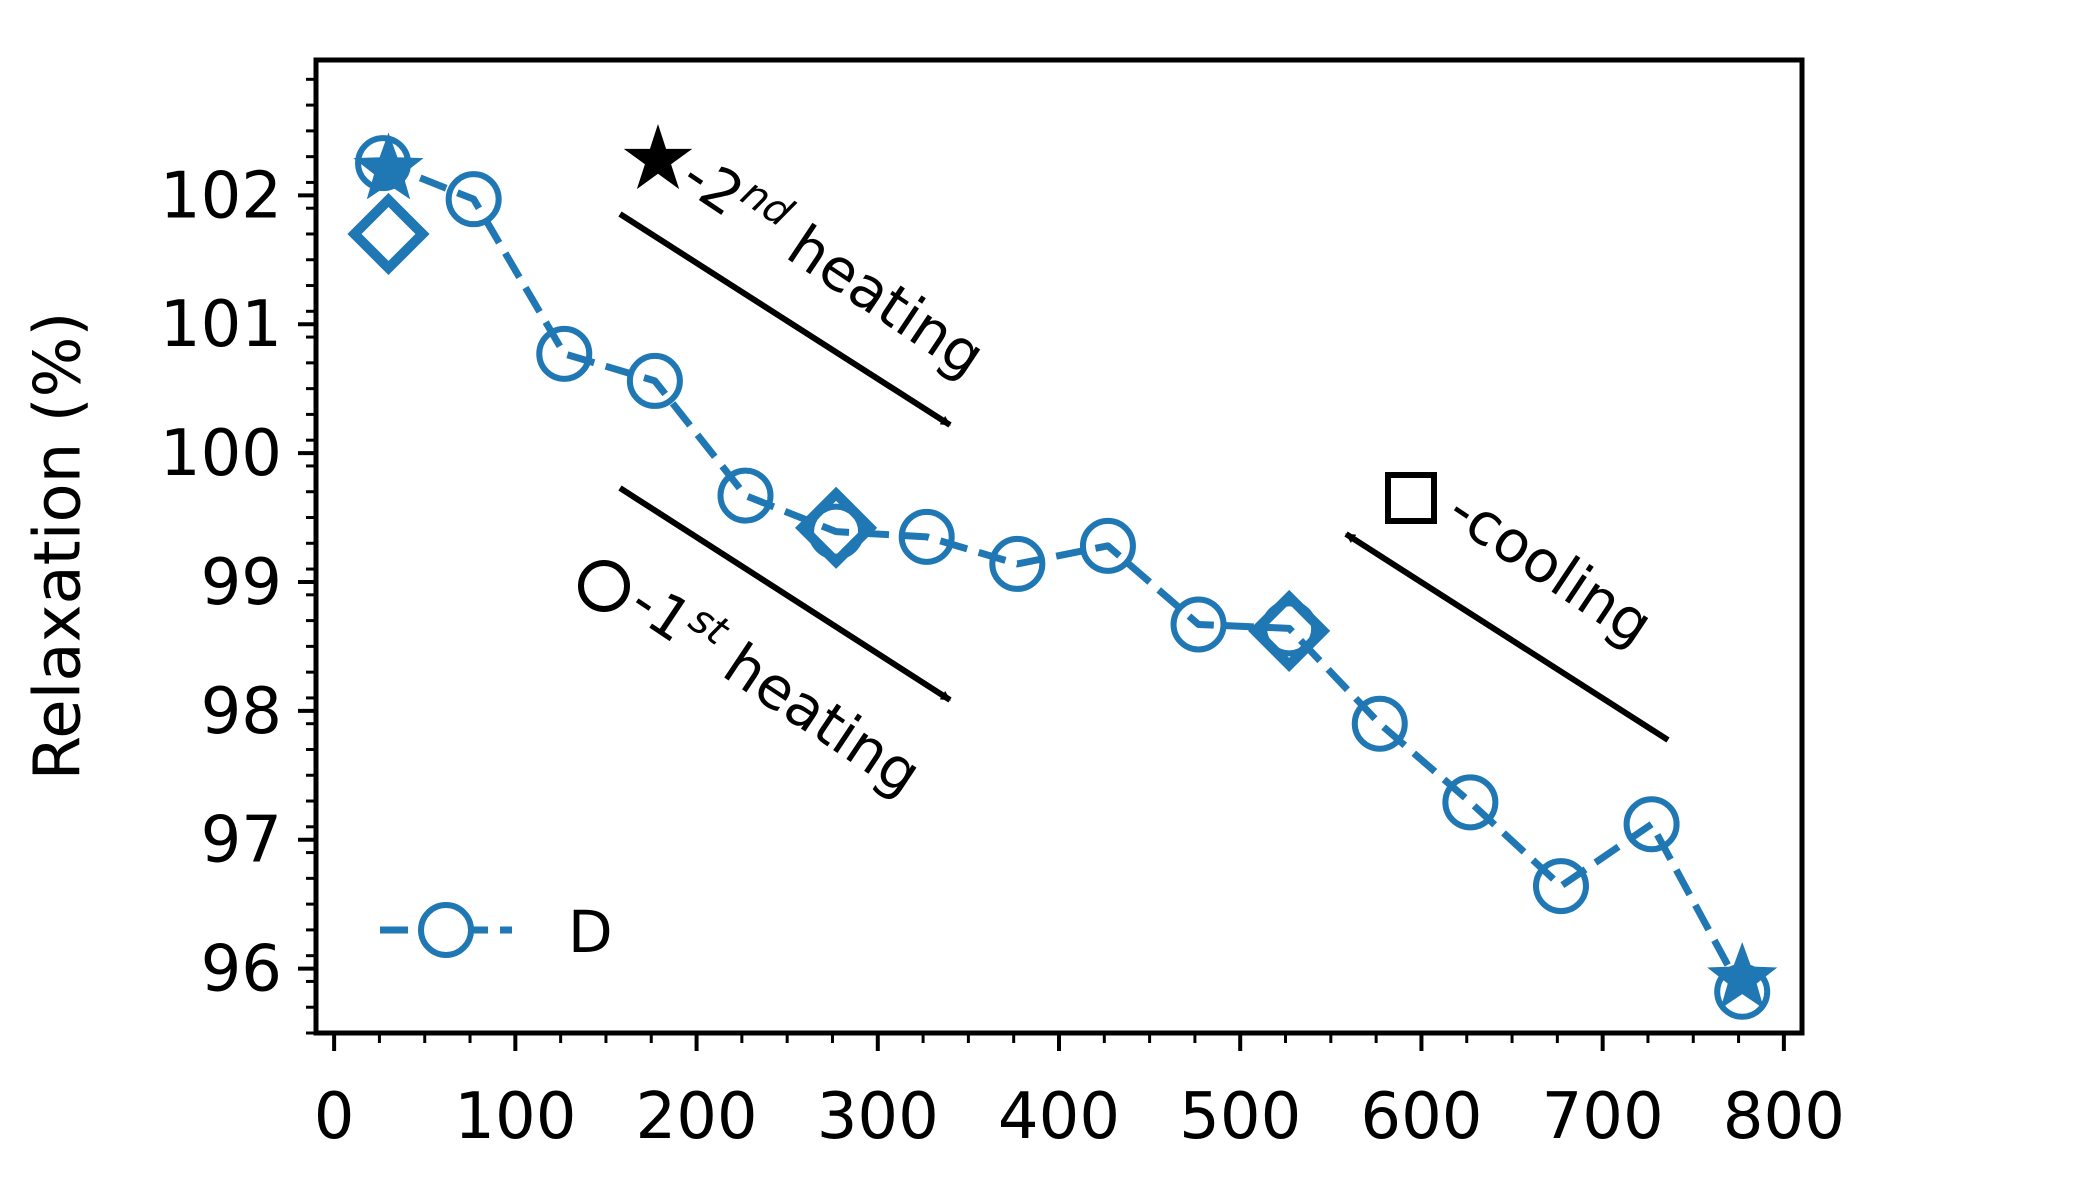 The image size is (2100, 1200). I want to click on y-tick-label: 98, so click(241, 712).